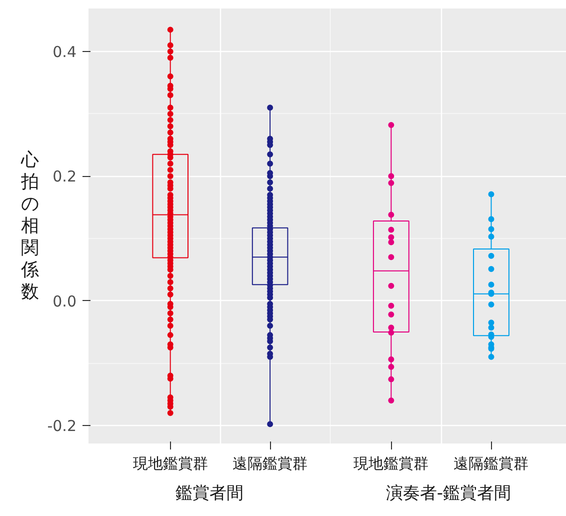 The width and height of the screenshot is (566, 516). I want to click on y-tick-label: -0.2, so click(62, 425).